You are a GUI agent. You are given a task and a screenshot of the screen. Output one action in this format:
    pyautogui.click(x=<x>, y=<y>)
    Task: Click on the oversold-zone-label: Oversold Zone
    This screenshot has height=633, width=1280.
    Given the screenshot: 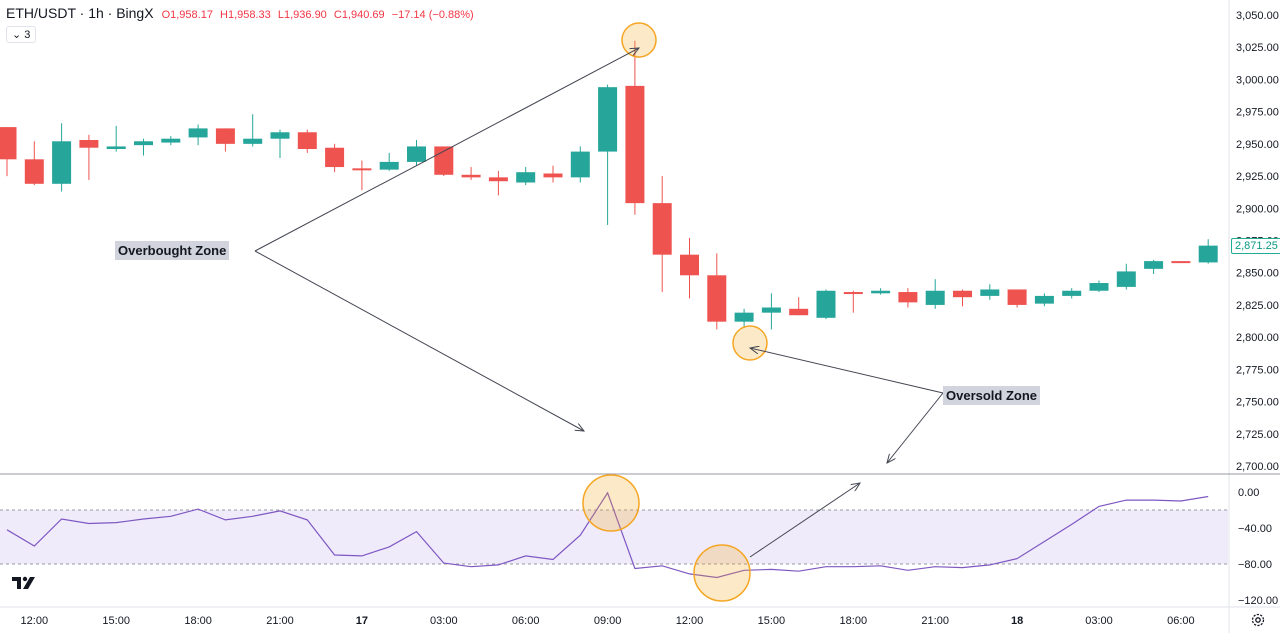 What is the action you would take?
    pyautogui.click(x=992, y=395)
    